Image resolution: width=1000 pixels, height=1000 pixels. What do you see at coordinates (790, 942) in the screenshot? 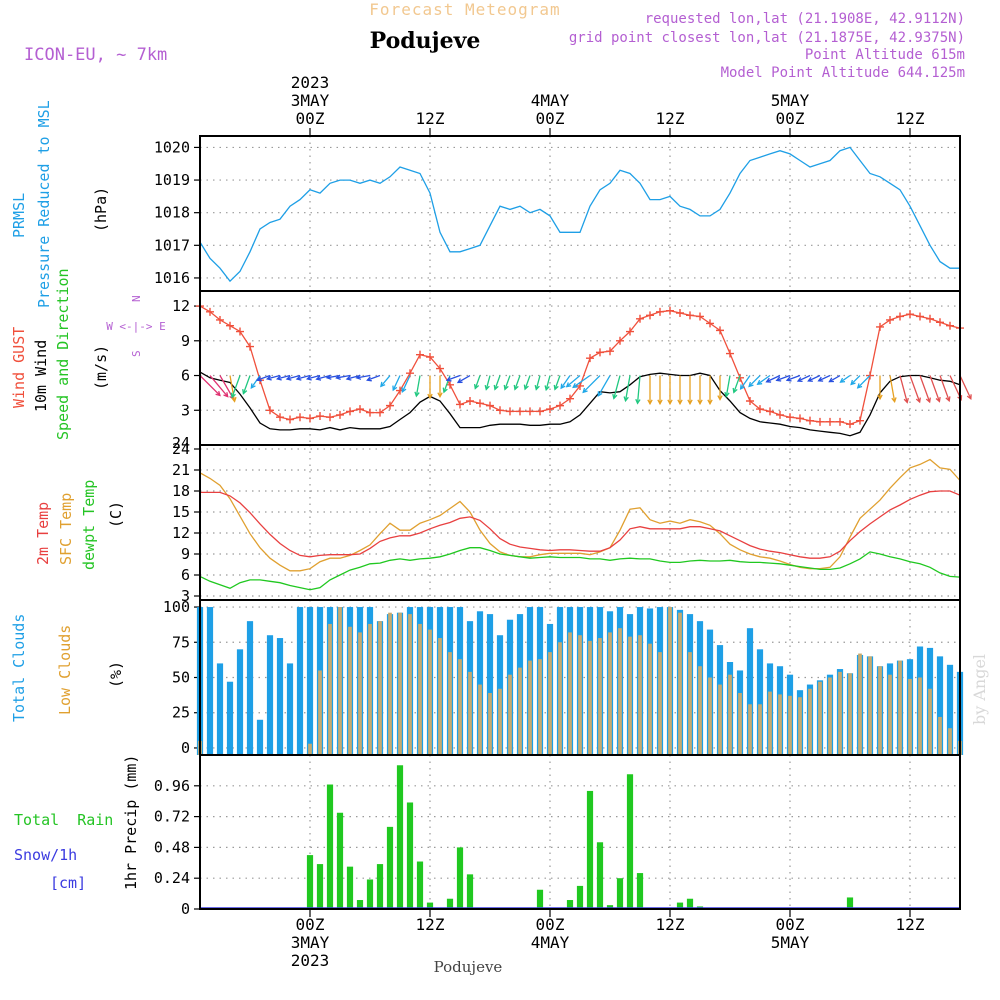
I see `time-label-bottom: 5MAY` at bounding box center [790, 942].